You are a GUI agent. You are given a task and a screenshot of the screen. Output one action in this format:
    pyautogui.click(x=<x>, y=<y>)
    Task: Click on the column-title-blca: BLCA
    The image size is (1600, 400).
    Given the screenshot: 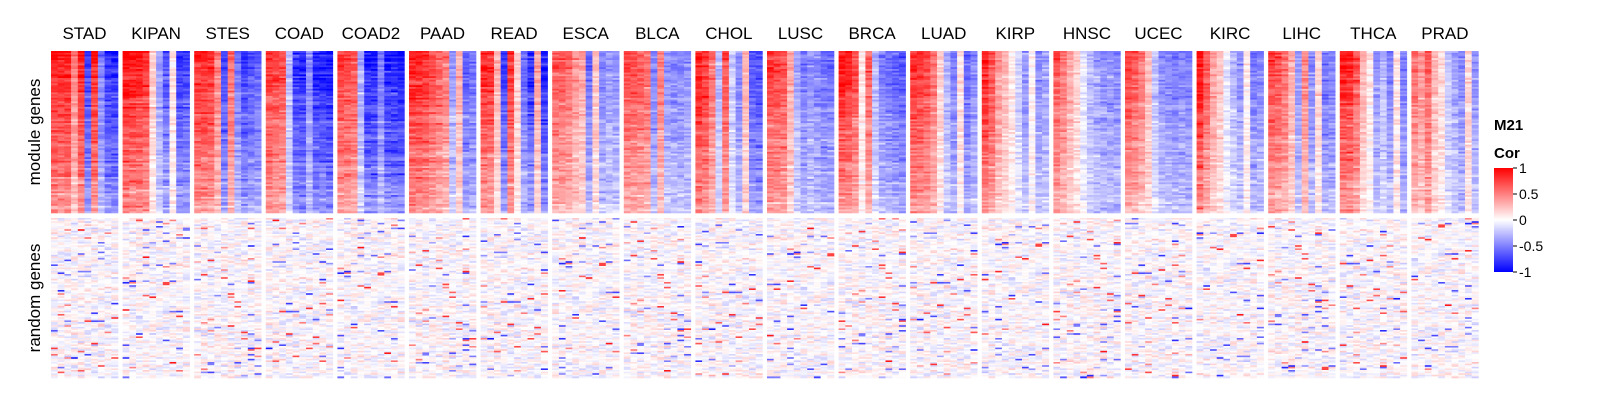 What is the action you would take?
    pyautogui.click(x=657, y=33)
    